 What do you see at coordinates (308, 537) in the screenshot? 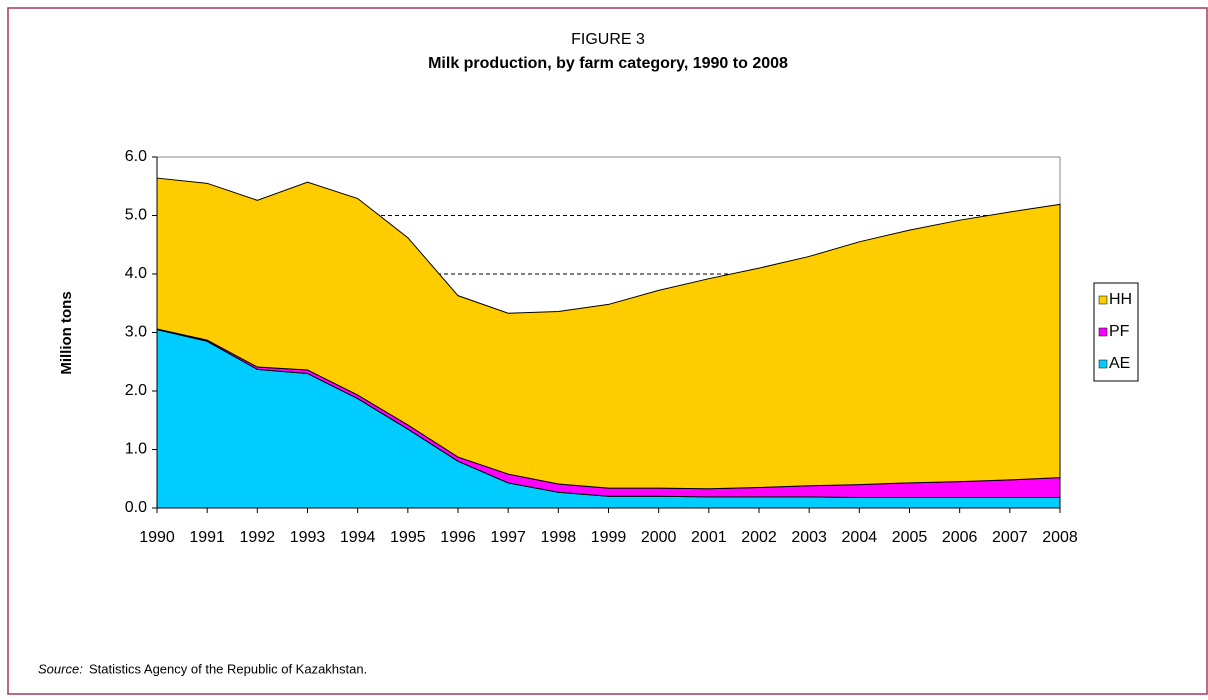
I see `x-tick-label: 1993` at bounding box center [308, 537].